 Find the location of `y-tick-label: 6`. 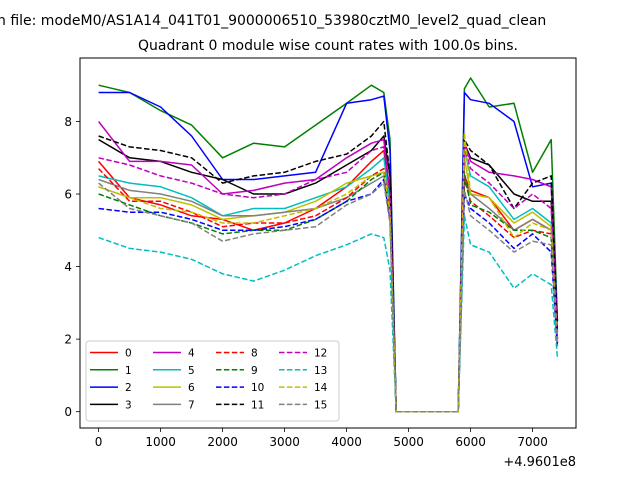

y-tick-label: 6 is located at coordinates (68, 195).